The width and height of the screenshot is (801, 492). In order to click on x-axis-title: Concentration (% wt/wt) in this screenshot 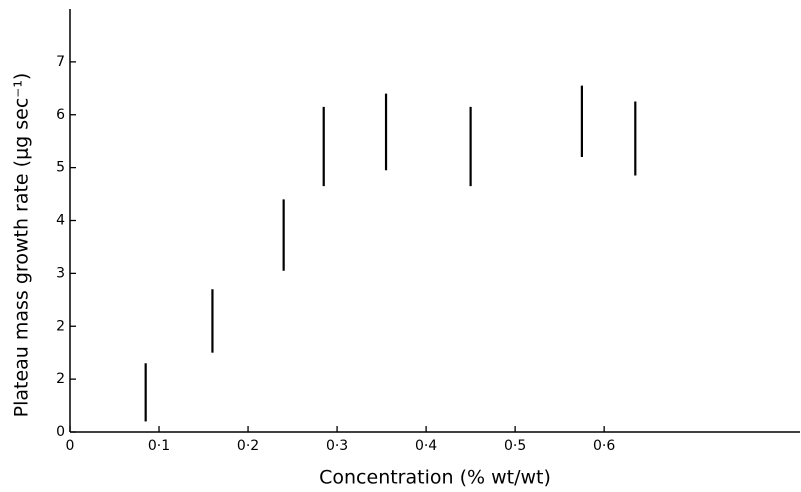, I will do `click(435, 478)`.